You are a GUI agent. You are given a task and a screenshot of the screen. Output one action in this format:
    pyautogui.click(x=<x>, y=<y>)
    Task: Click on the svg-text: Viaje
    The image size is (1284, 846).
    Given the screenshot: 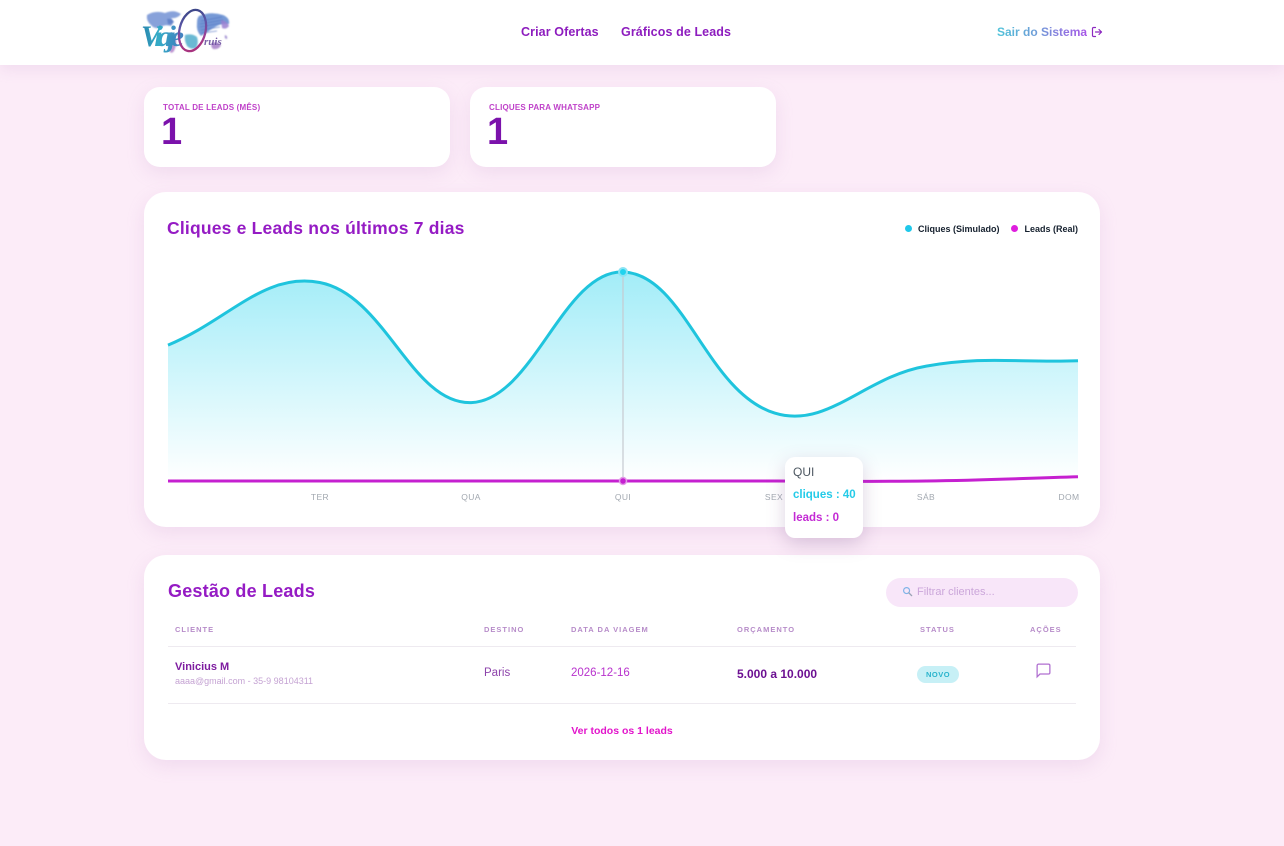 What is the action you would take?
    pyautogui.click(x=162, y=36)
    